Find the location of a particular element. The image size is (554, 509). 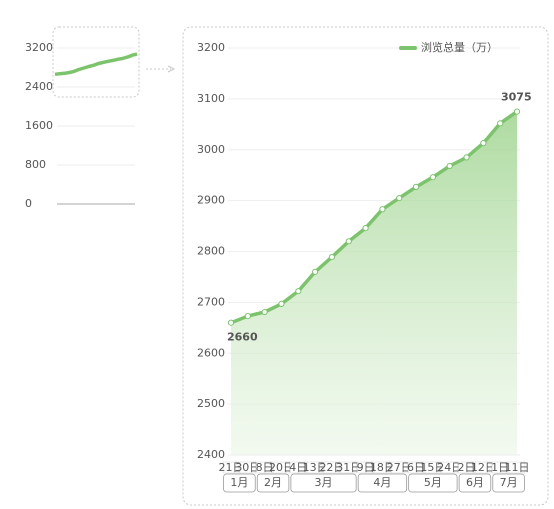

x-tick-label: 30日 is located at coordinates (247, 467).